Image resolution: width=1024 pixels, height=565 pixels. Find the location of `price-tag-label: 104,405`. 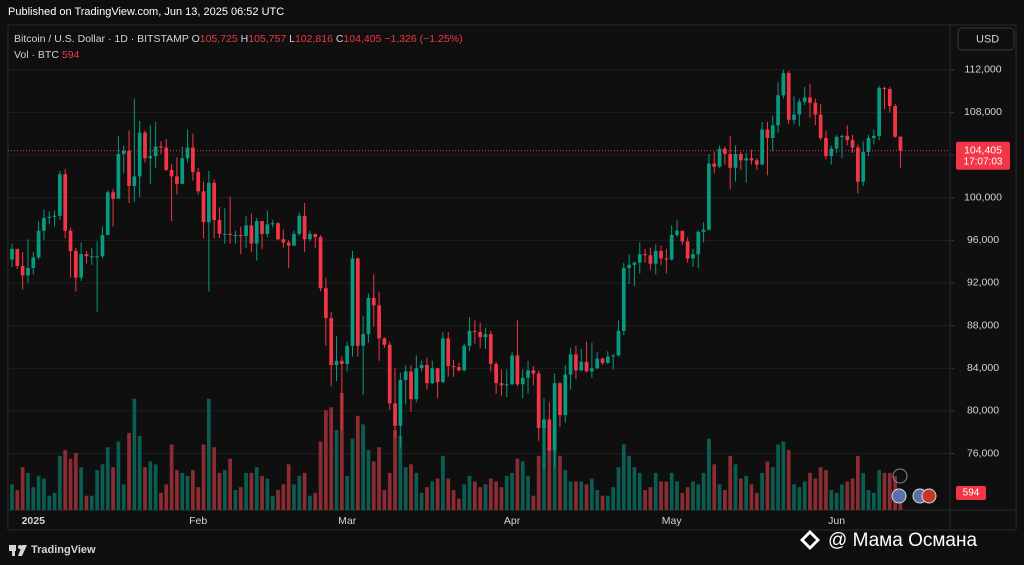

price-tag-label: 104,405 is located at coordinates (983, 151).